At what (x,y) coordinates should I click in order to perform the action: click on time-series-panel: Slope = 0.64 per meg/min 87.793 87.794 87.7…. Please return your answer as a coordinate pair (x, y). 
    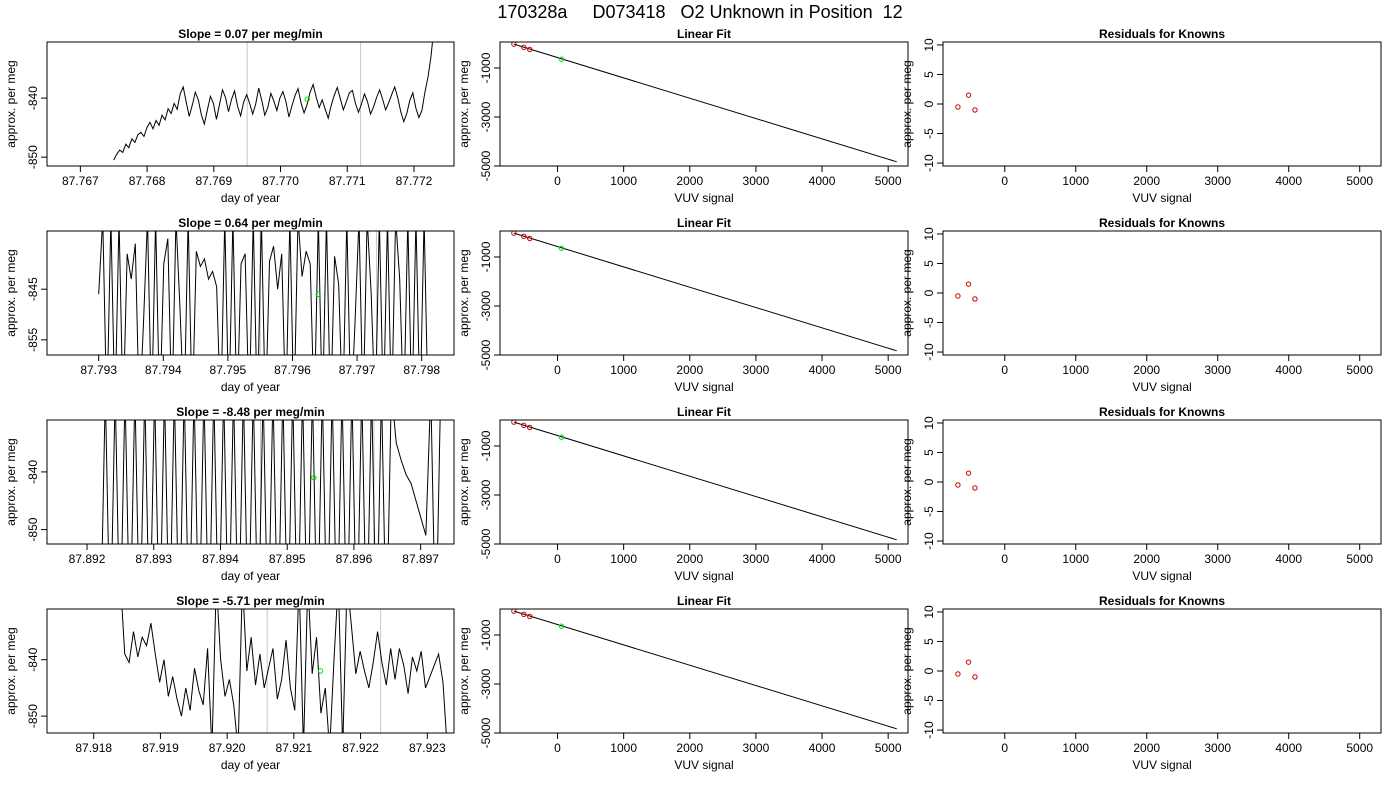
    Looking at the image, I should click on (229, 305).